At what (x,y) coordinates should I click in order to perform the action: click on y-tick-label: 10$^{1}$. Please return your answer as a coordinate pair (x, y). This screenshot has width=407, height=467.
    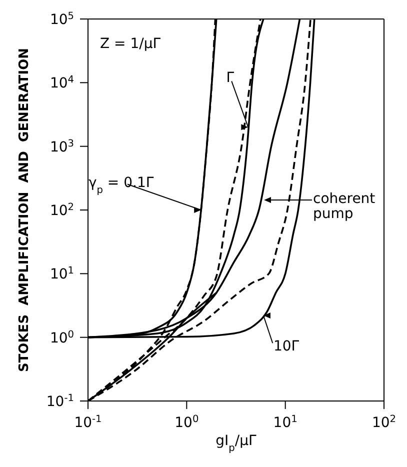
    Looking at the image, I should click on (62, 274).